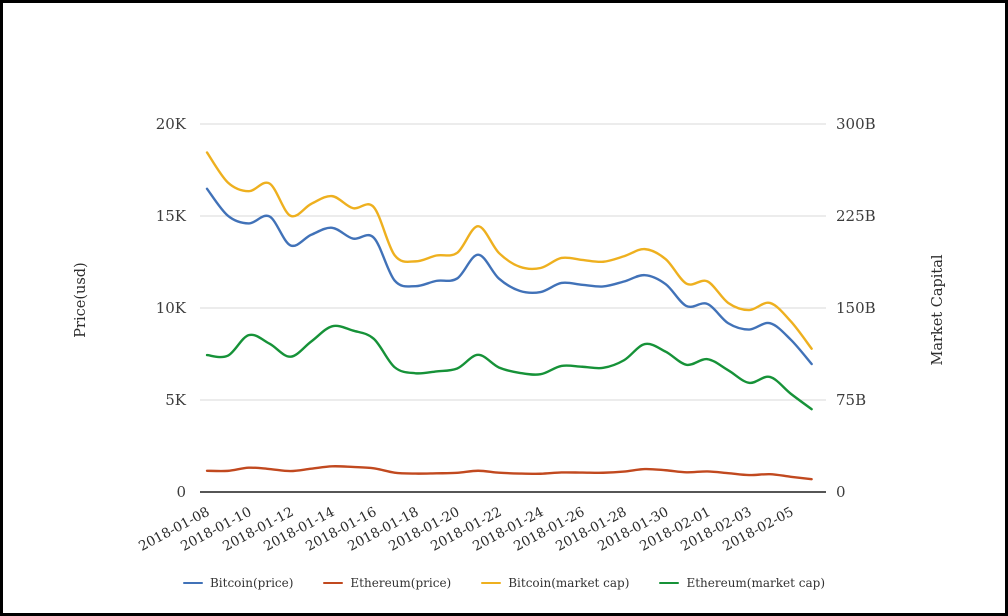 This screenshot has width=1008, height=616. I want to click on right-axis-tick-225B: 225B, so click(856, 216).